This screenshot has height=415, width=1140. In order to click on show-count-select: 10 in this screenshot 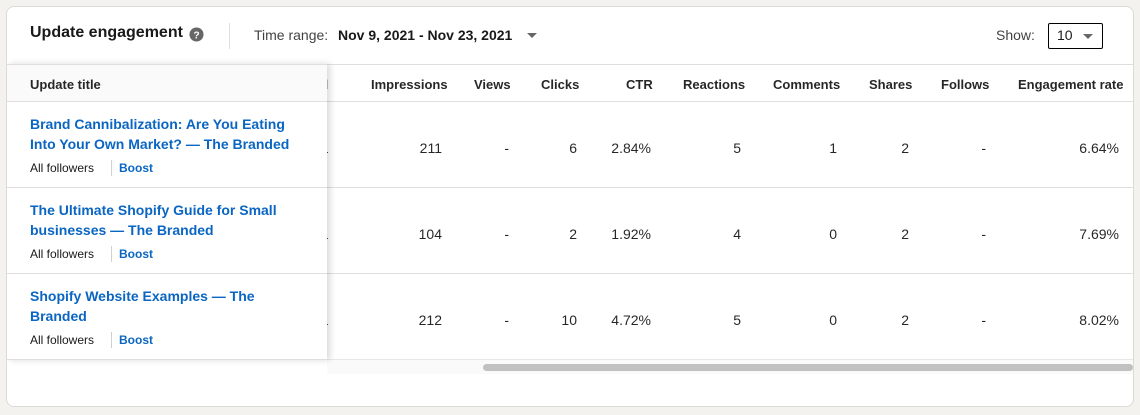, I will do `click(1075, 36)`.